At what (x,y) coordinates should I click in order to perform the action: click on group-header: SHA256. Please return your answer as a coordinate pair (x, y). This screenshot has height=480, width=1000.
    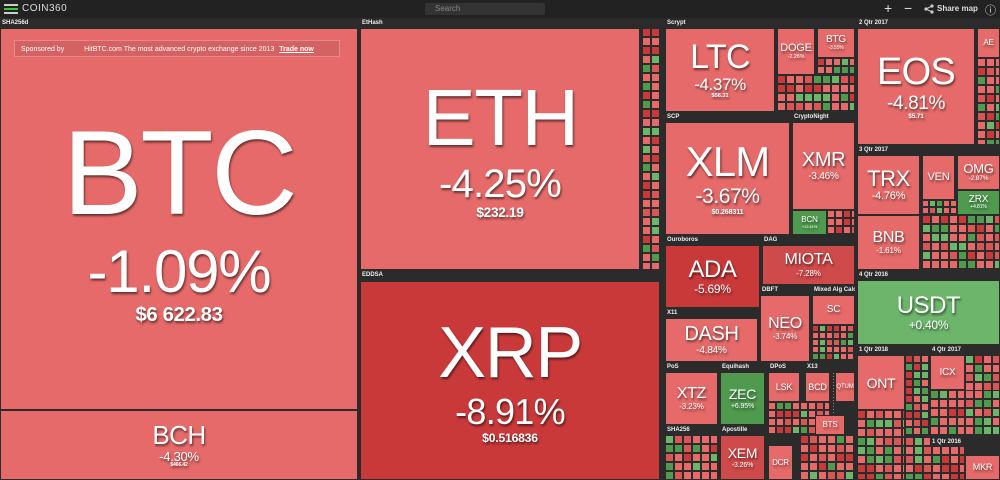
    Looking at the image, I should click on (691, 430).